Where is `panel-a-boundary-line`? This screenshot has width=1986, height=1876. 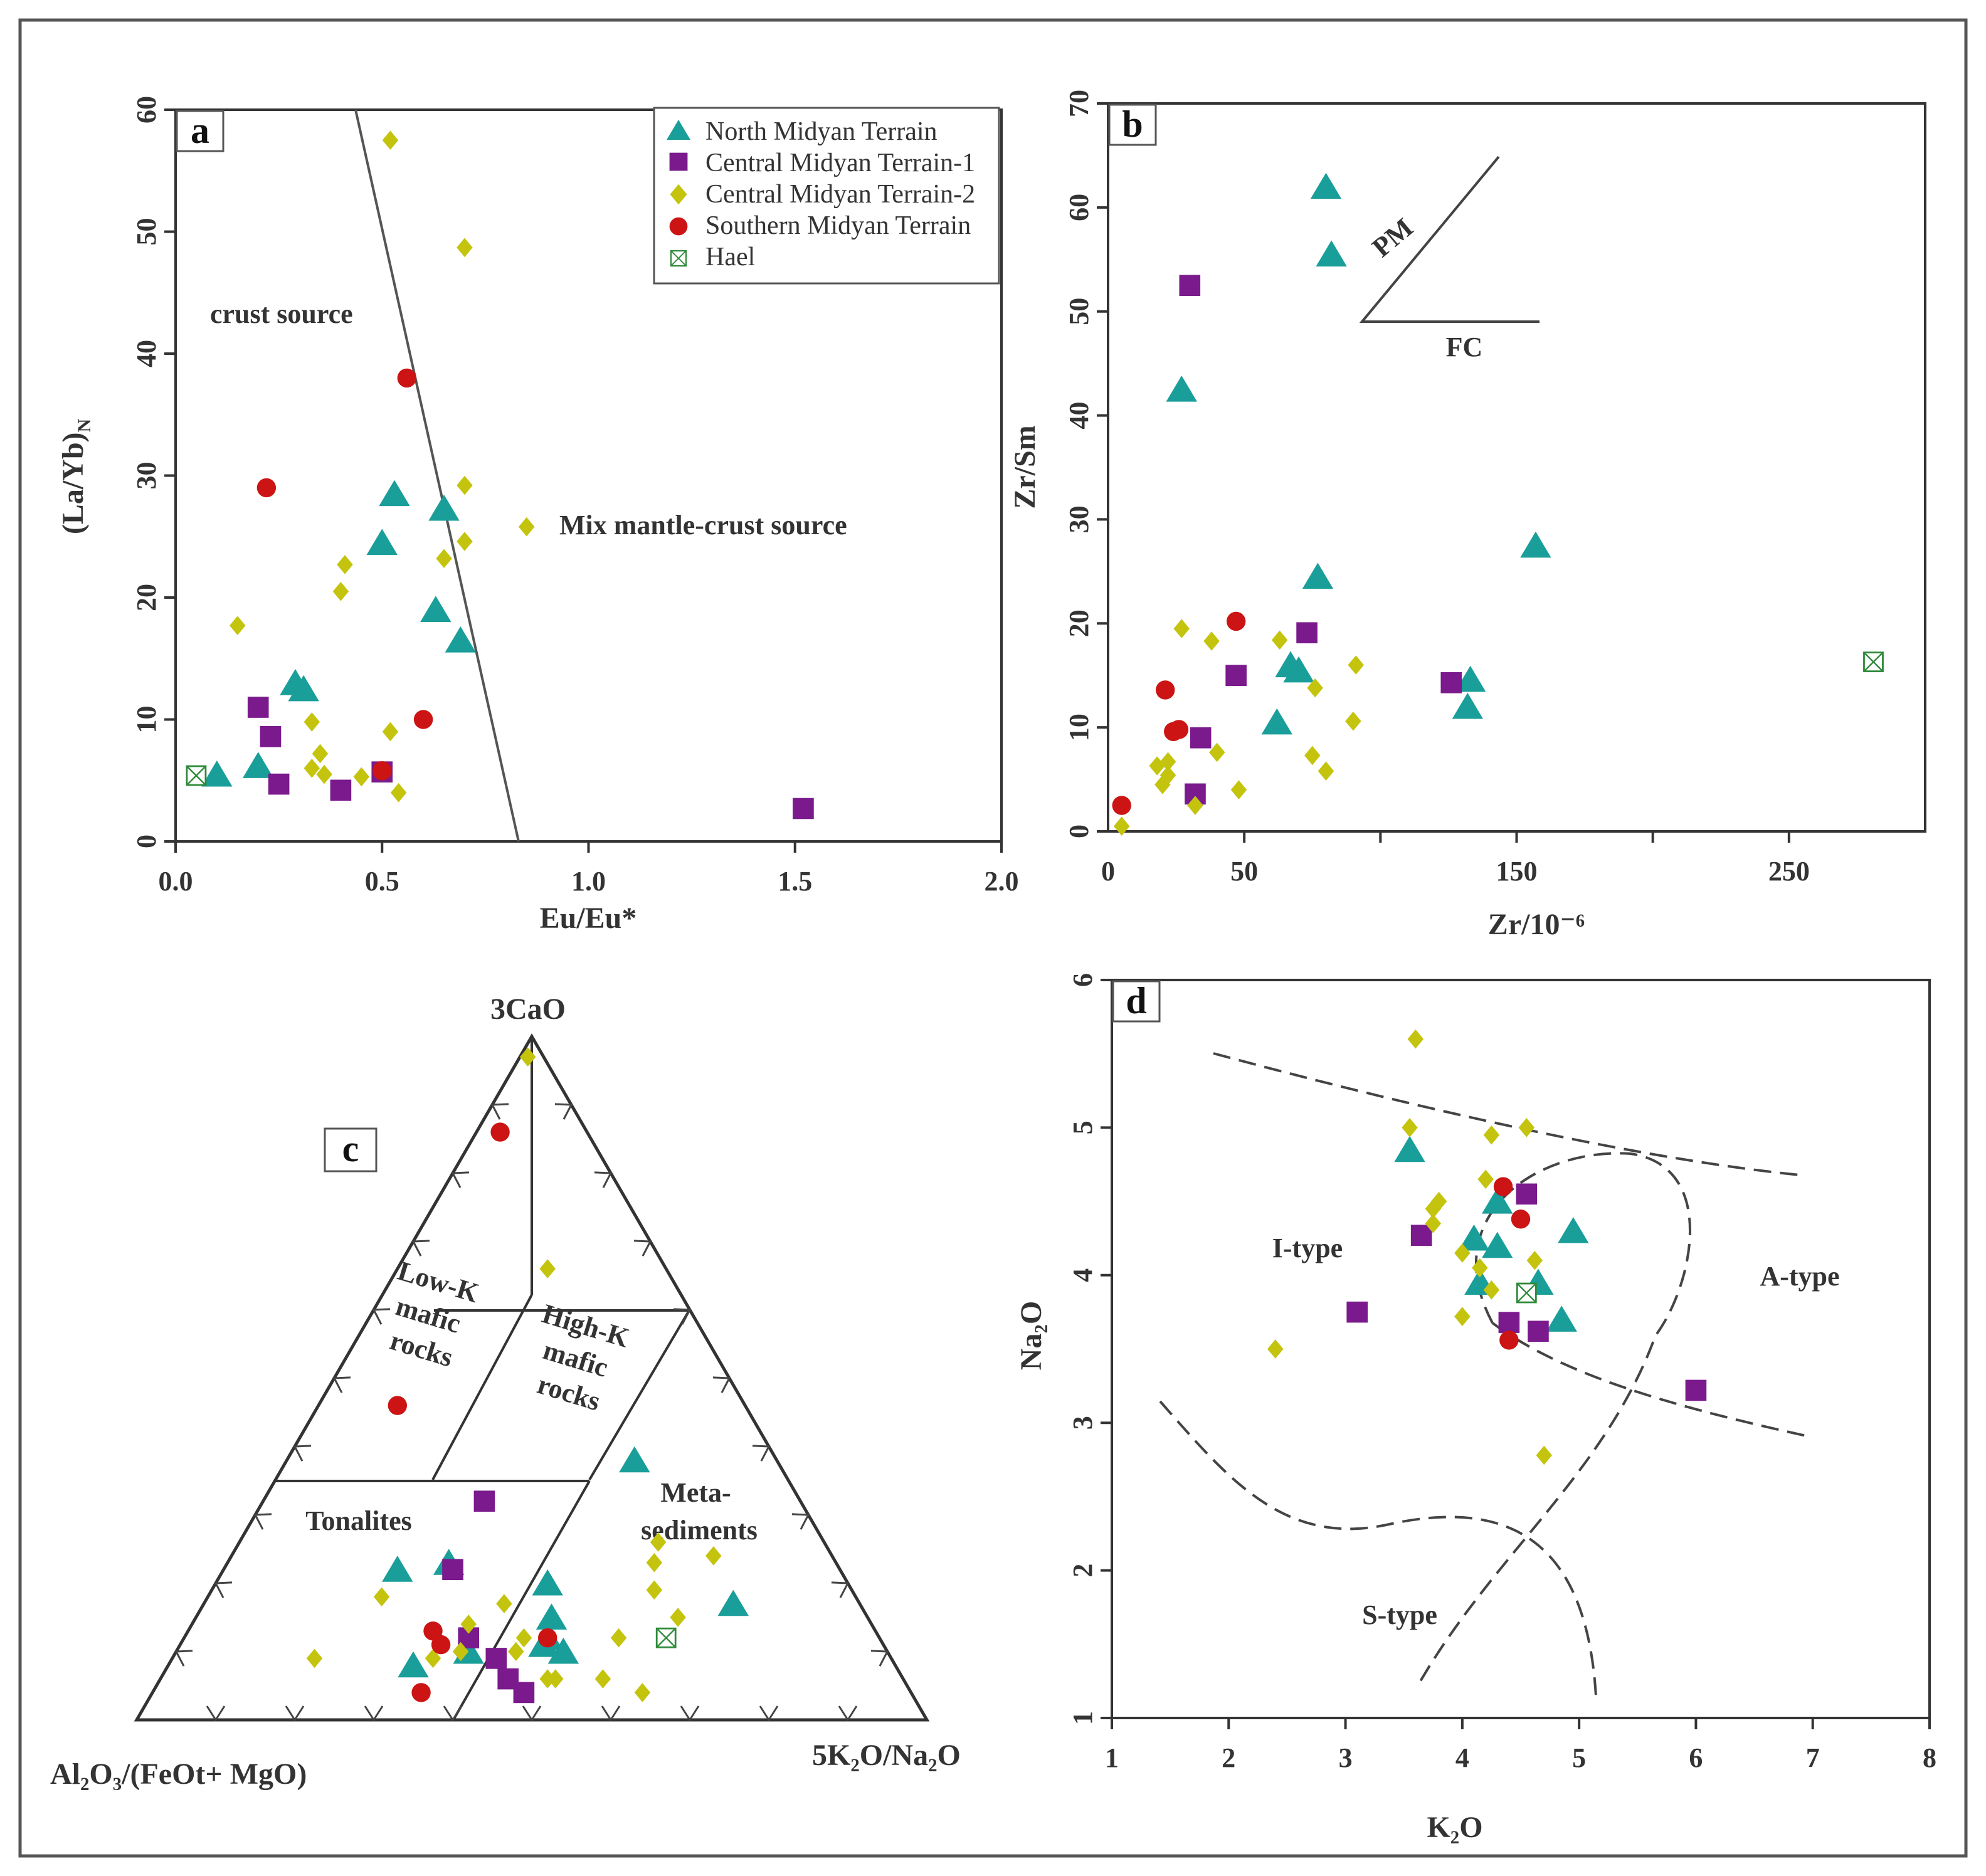 panel-a-boundary-line is located at coordinates (437, 475).